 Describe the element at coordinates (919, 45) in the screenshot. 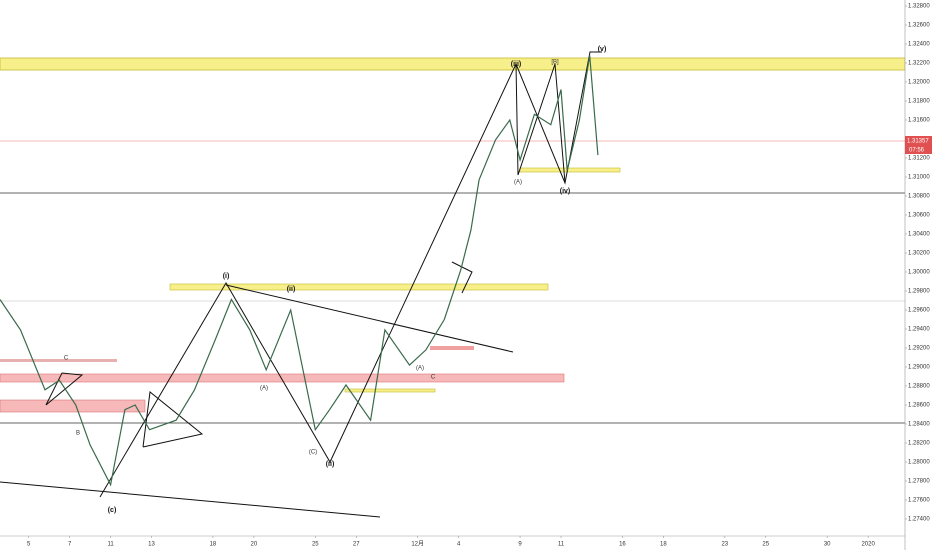

I see `y-tick-label: 1.32400` at that location.